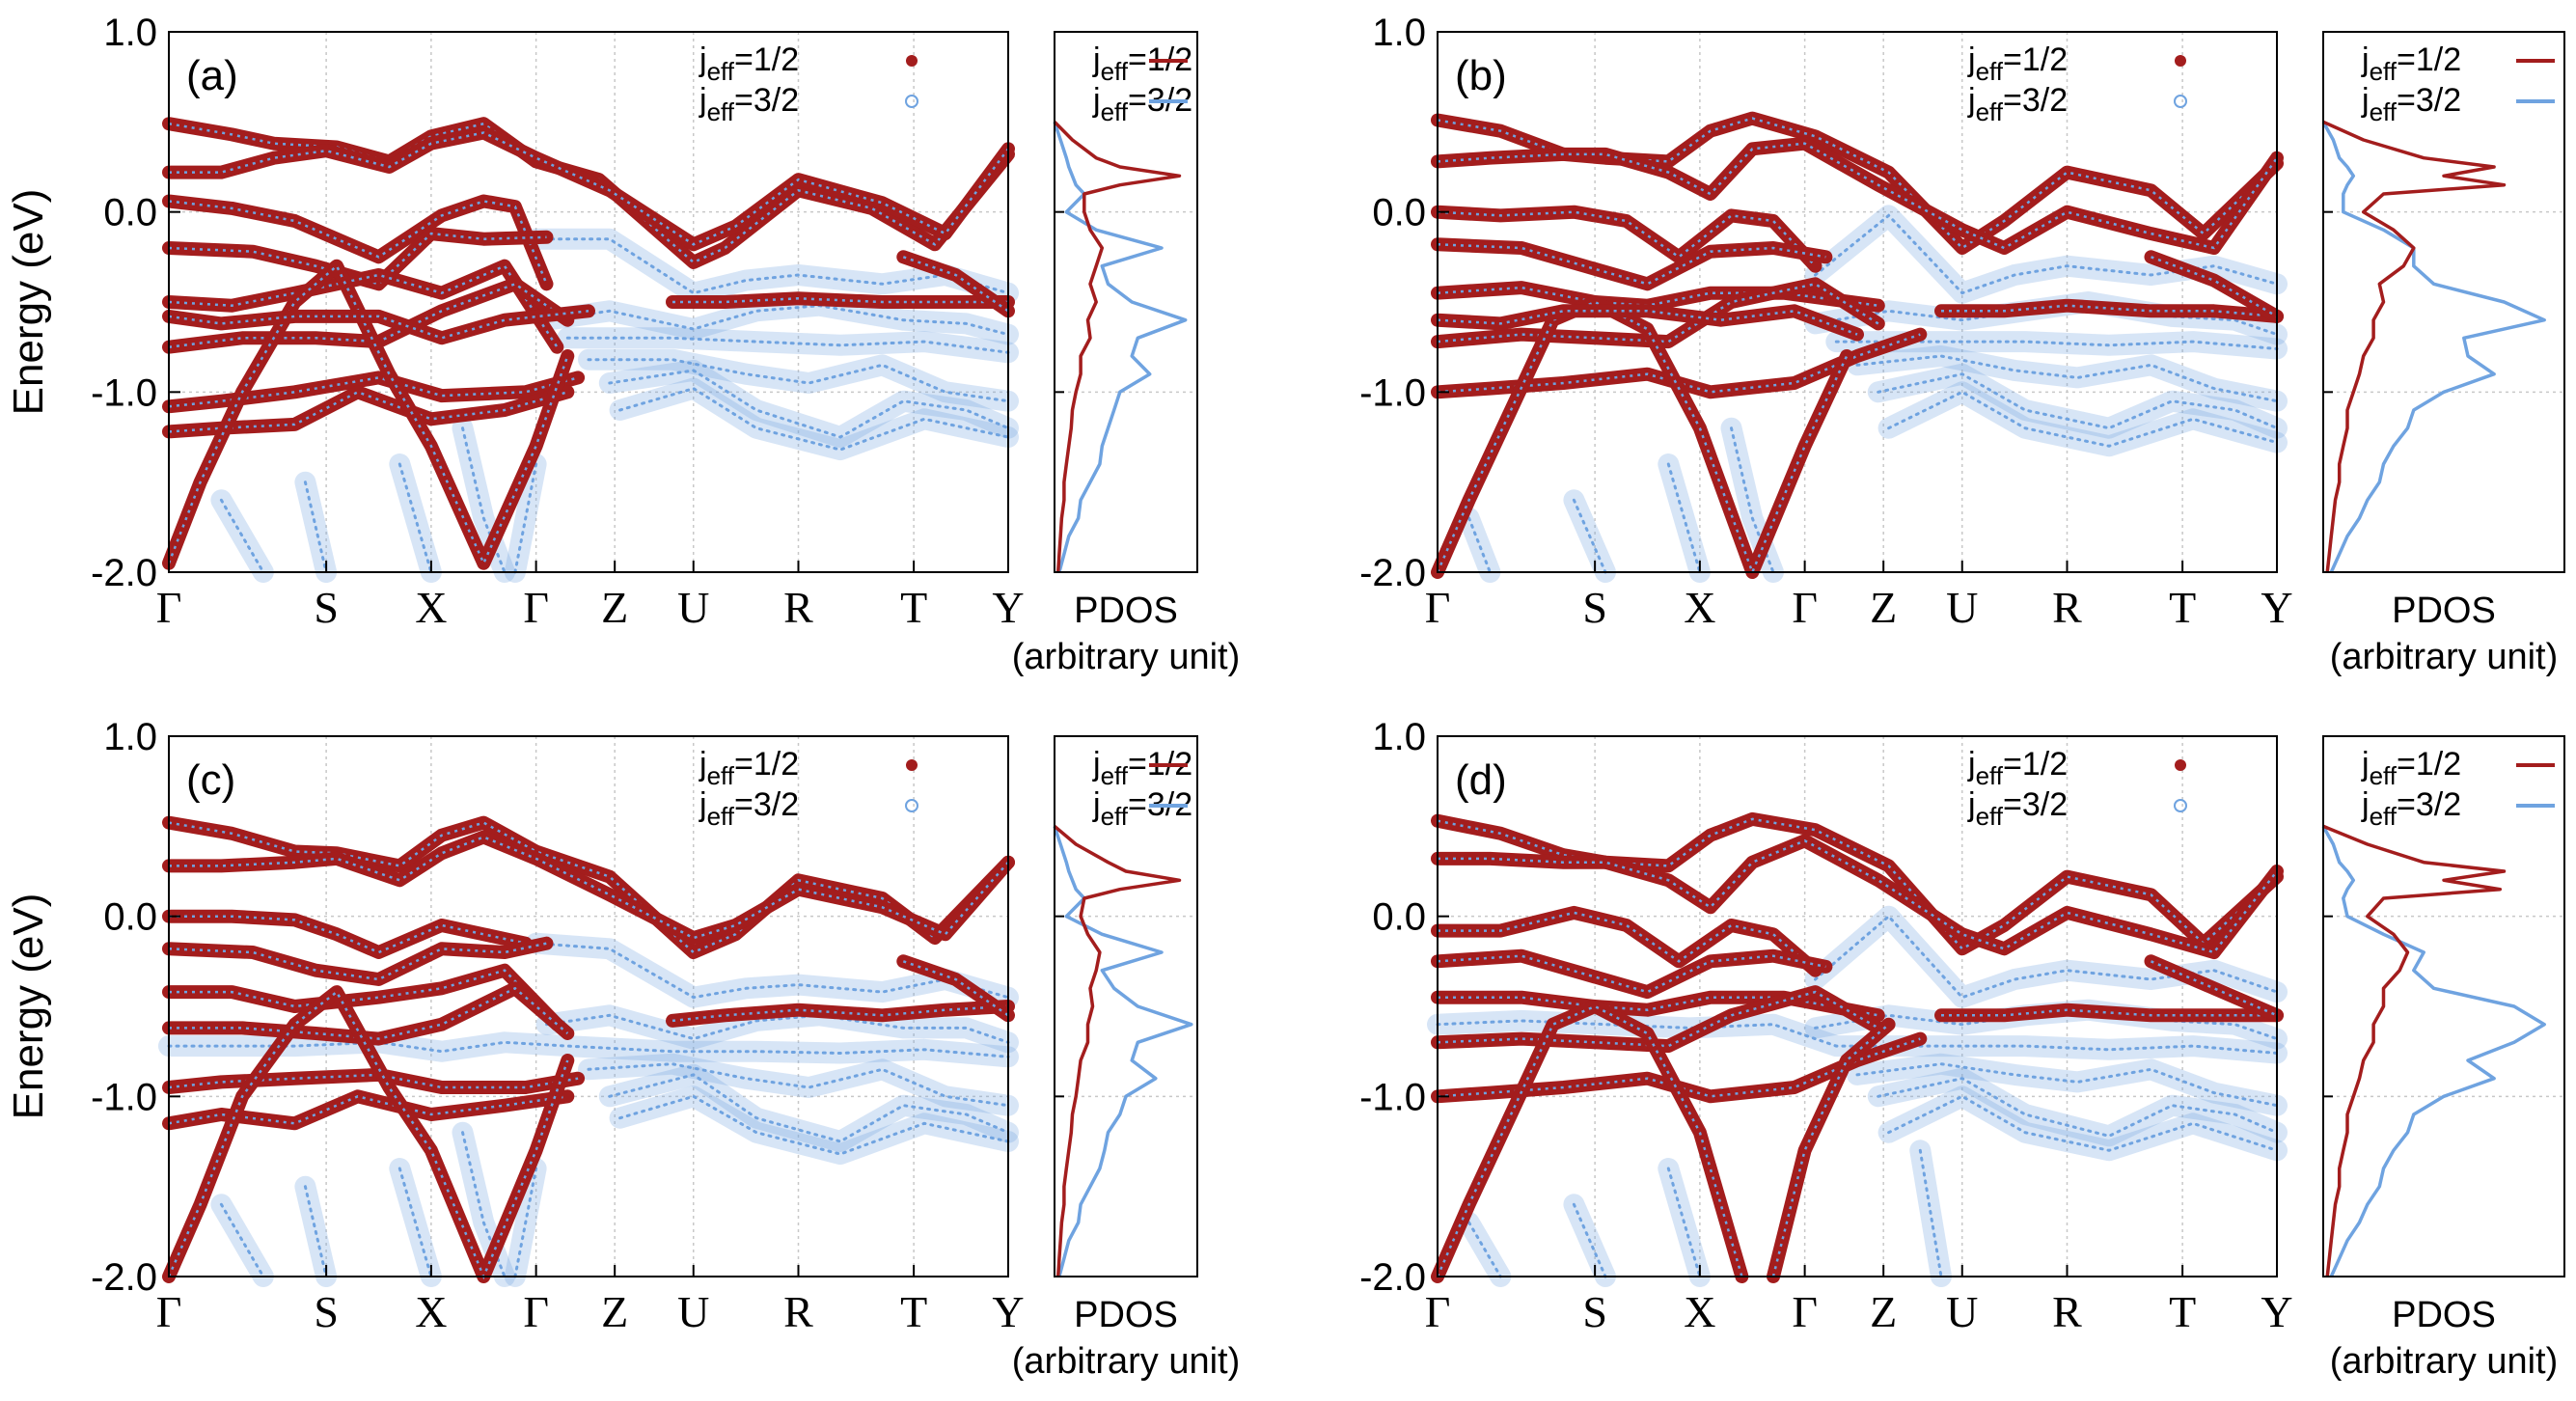 The width and height of the screenshot is (2576, 1401). I want to click on y-axis-title: Energy (eV), so click(29, 1007).